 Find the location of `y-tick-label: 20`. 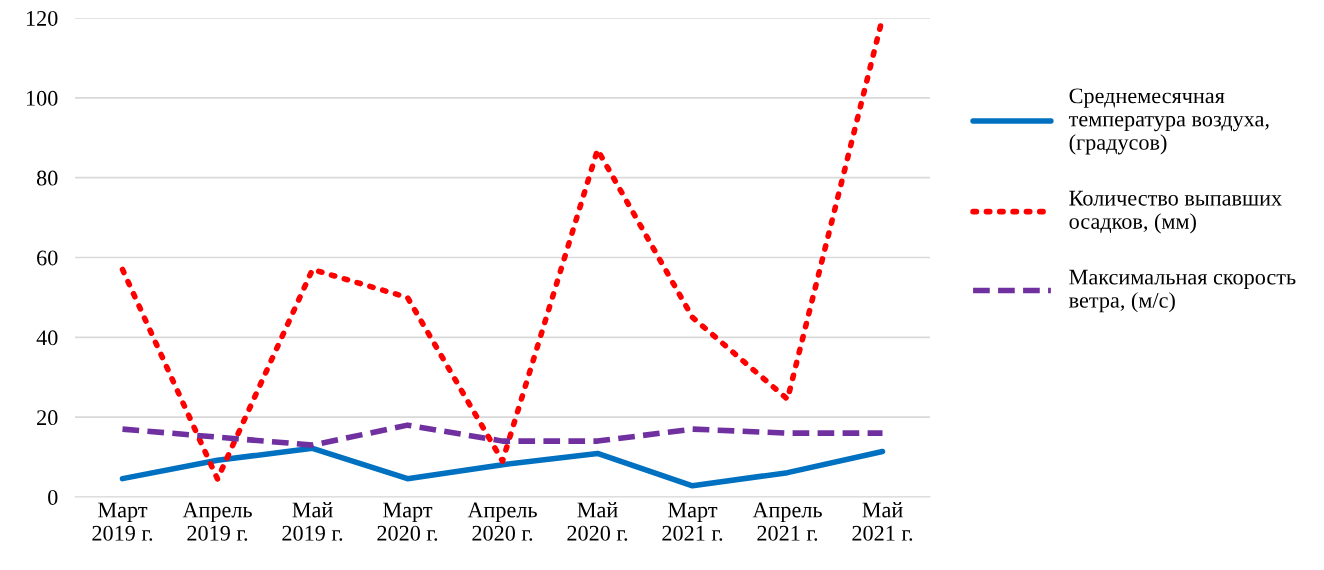

y-tick-label: 20 is located at coordinates (47, 418).